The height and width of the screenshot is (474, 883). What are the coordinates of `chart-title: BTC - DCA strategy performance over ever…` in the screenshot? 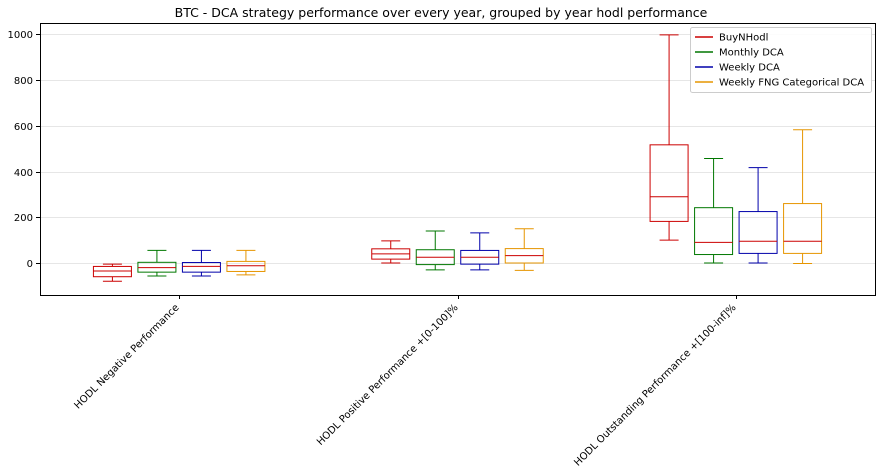 It's located at (441, 12).